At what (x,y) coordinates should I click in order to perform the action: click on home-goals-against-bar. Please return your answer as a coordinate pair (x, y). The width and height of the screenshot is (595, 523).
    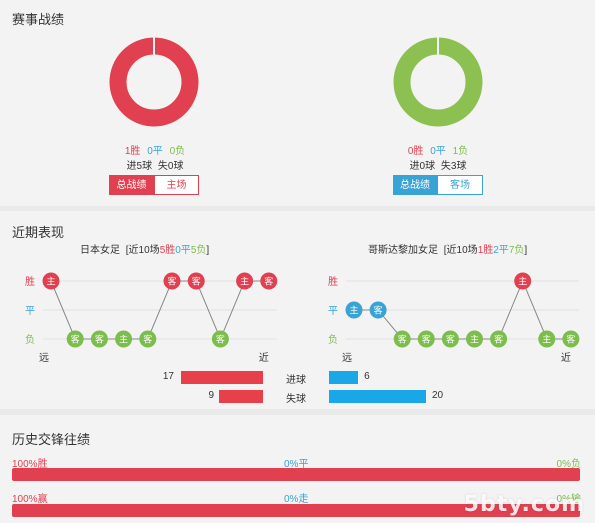
    Looking at the image, I should click on (241, 396).